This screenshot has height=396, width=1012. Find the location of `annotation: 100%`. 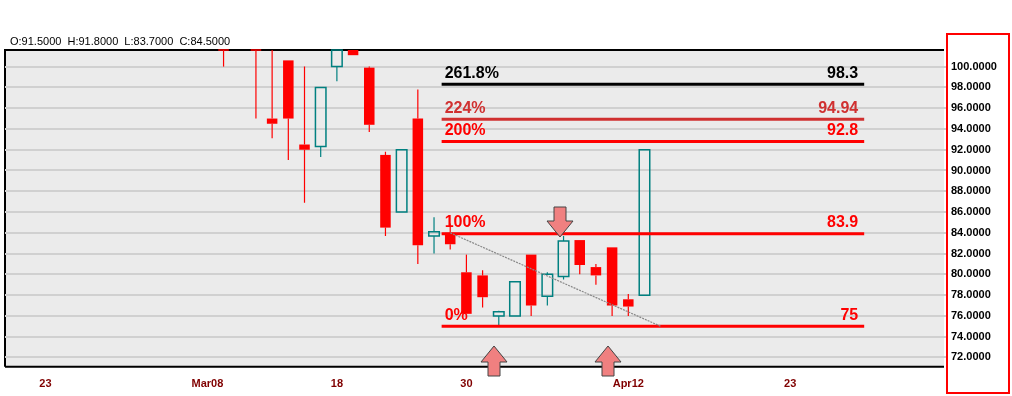

annotation: 100% is located at coordinates (465, 222).